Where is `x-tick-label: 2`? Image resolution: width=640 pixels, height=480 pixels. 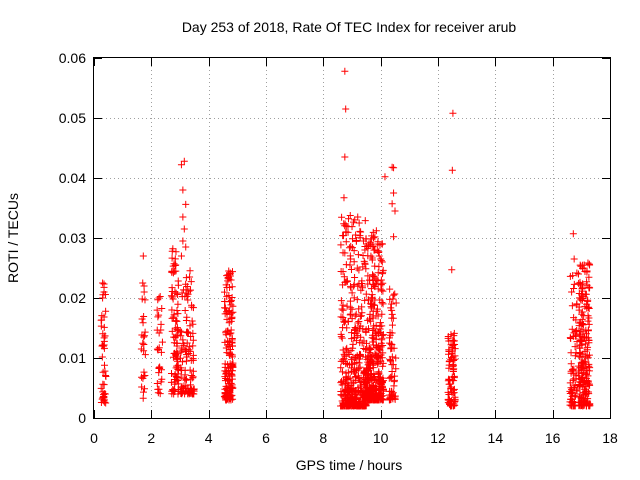
x-tick-label: 2 is located at coordinates (151, 438).